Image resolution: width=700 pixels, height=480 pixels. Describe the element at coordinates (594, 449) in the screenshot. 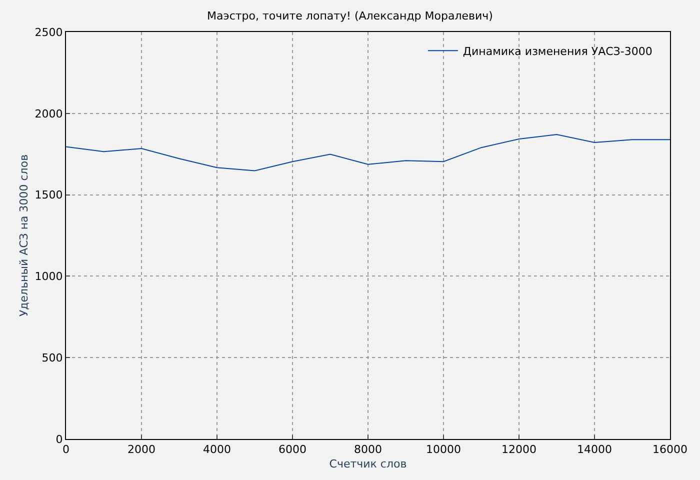

I see `x-tick-label: 14000` at that location.